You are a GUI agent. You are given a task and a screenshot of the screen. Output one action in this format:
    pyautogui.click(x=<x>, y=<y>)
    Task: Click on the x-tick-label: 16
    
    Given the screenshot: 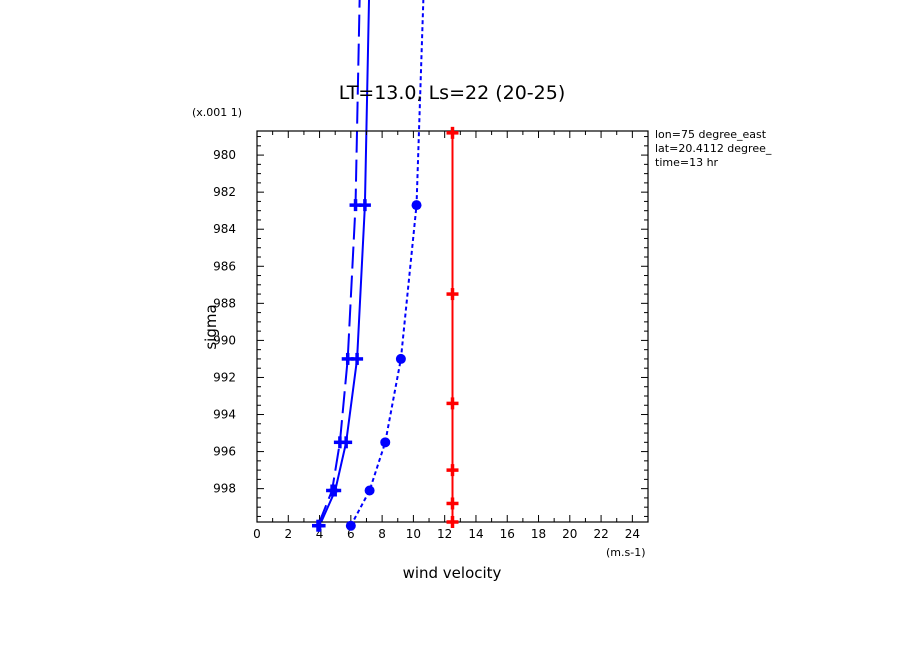 What is the action you would take?
    pyautogui.click(x=507, y=534)
    